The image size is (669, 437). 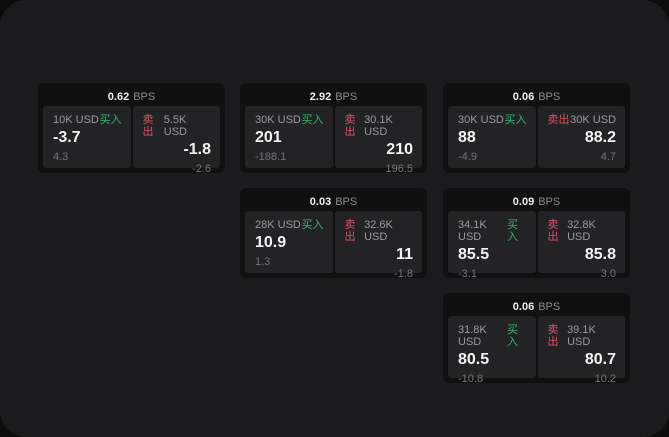 What do you see at coordinates (278, 225) in the screenshot?
I see `buy-amount: 28K USD` at bounding box center [278, 225].